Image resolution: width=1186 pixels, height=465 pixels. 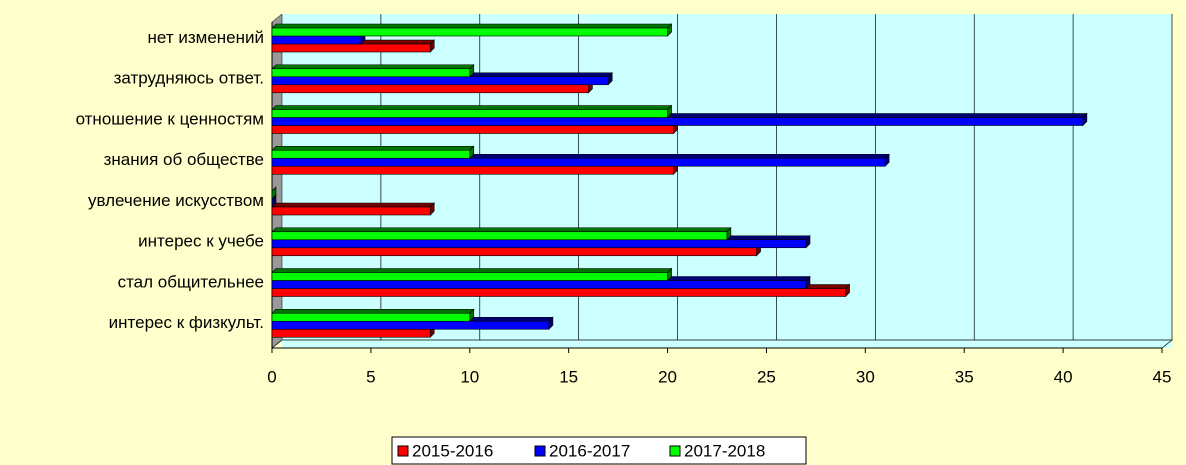 What do you see at coordinates (452, 450) in the screenshot?
I see `legend-label: 2015-2016` at bounding box center [452, 450].